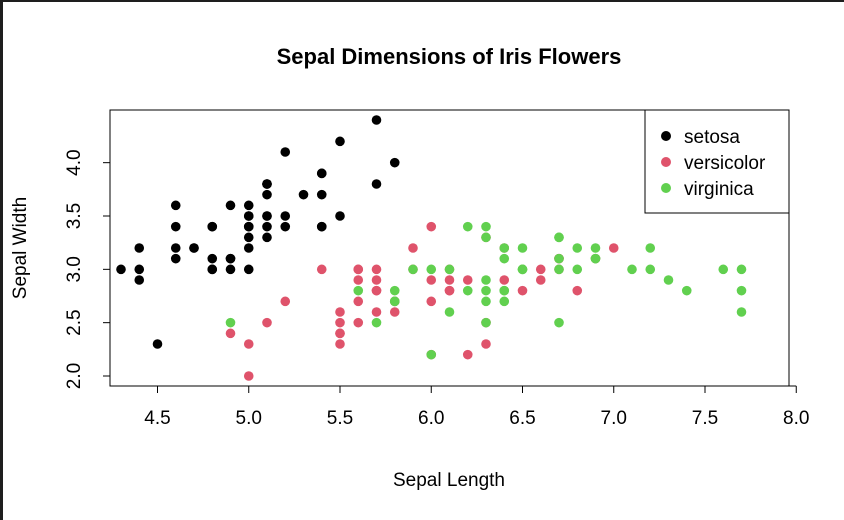  I want to click on legend-label-versicolor: versicolor, so click(725, 163).